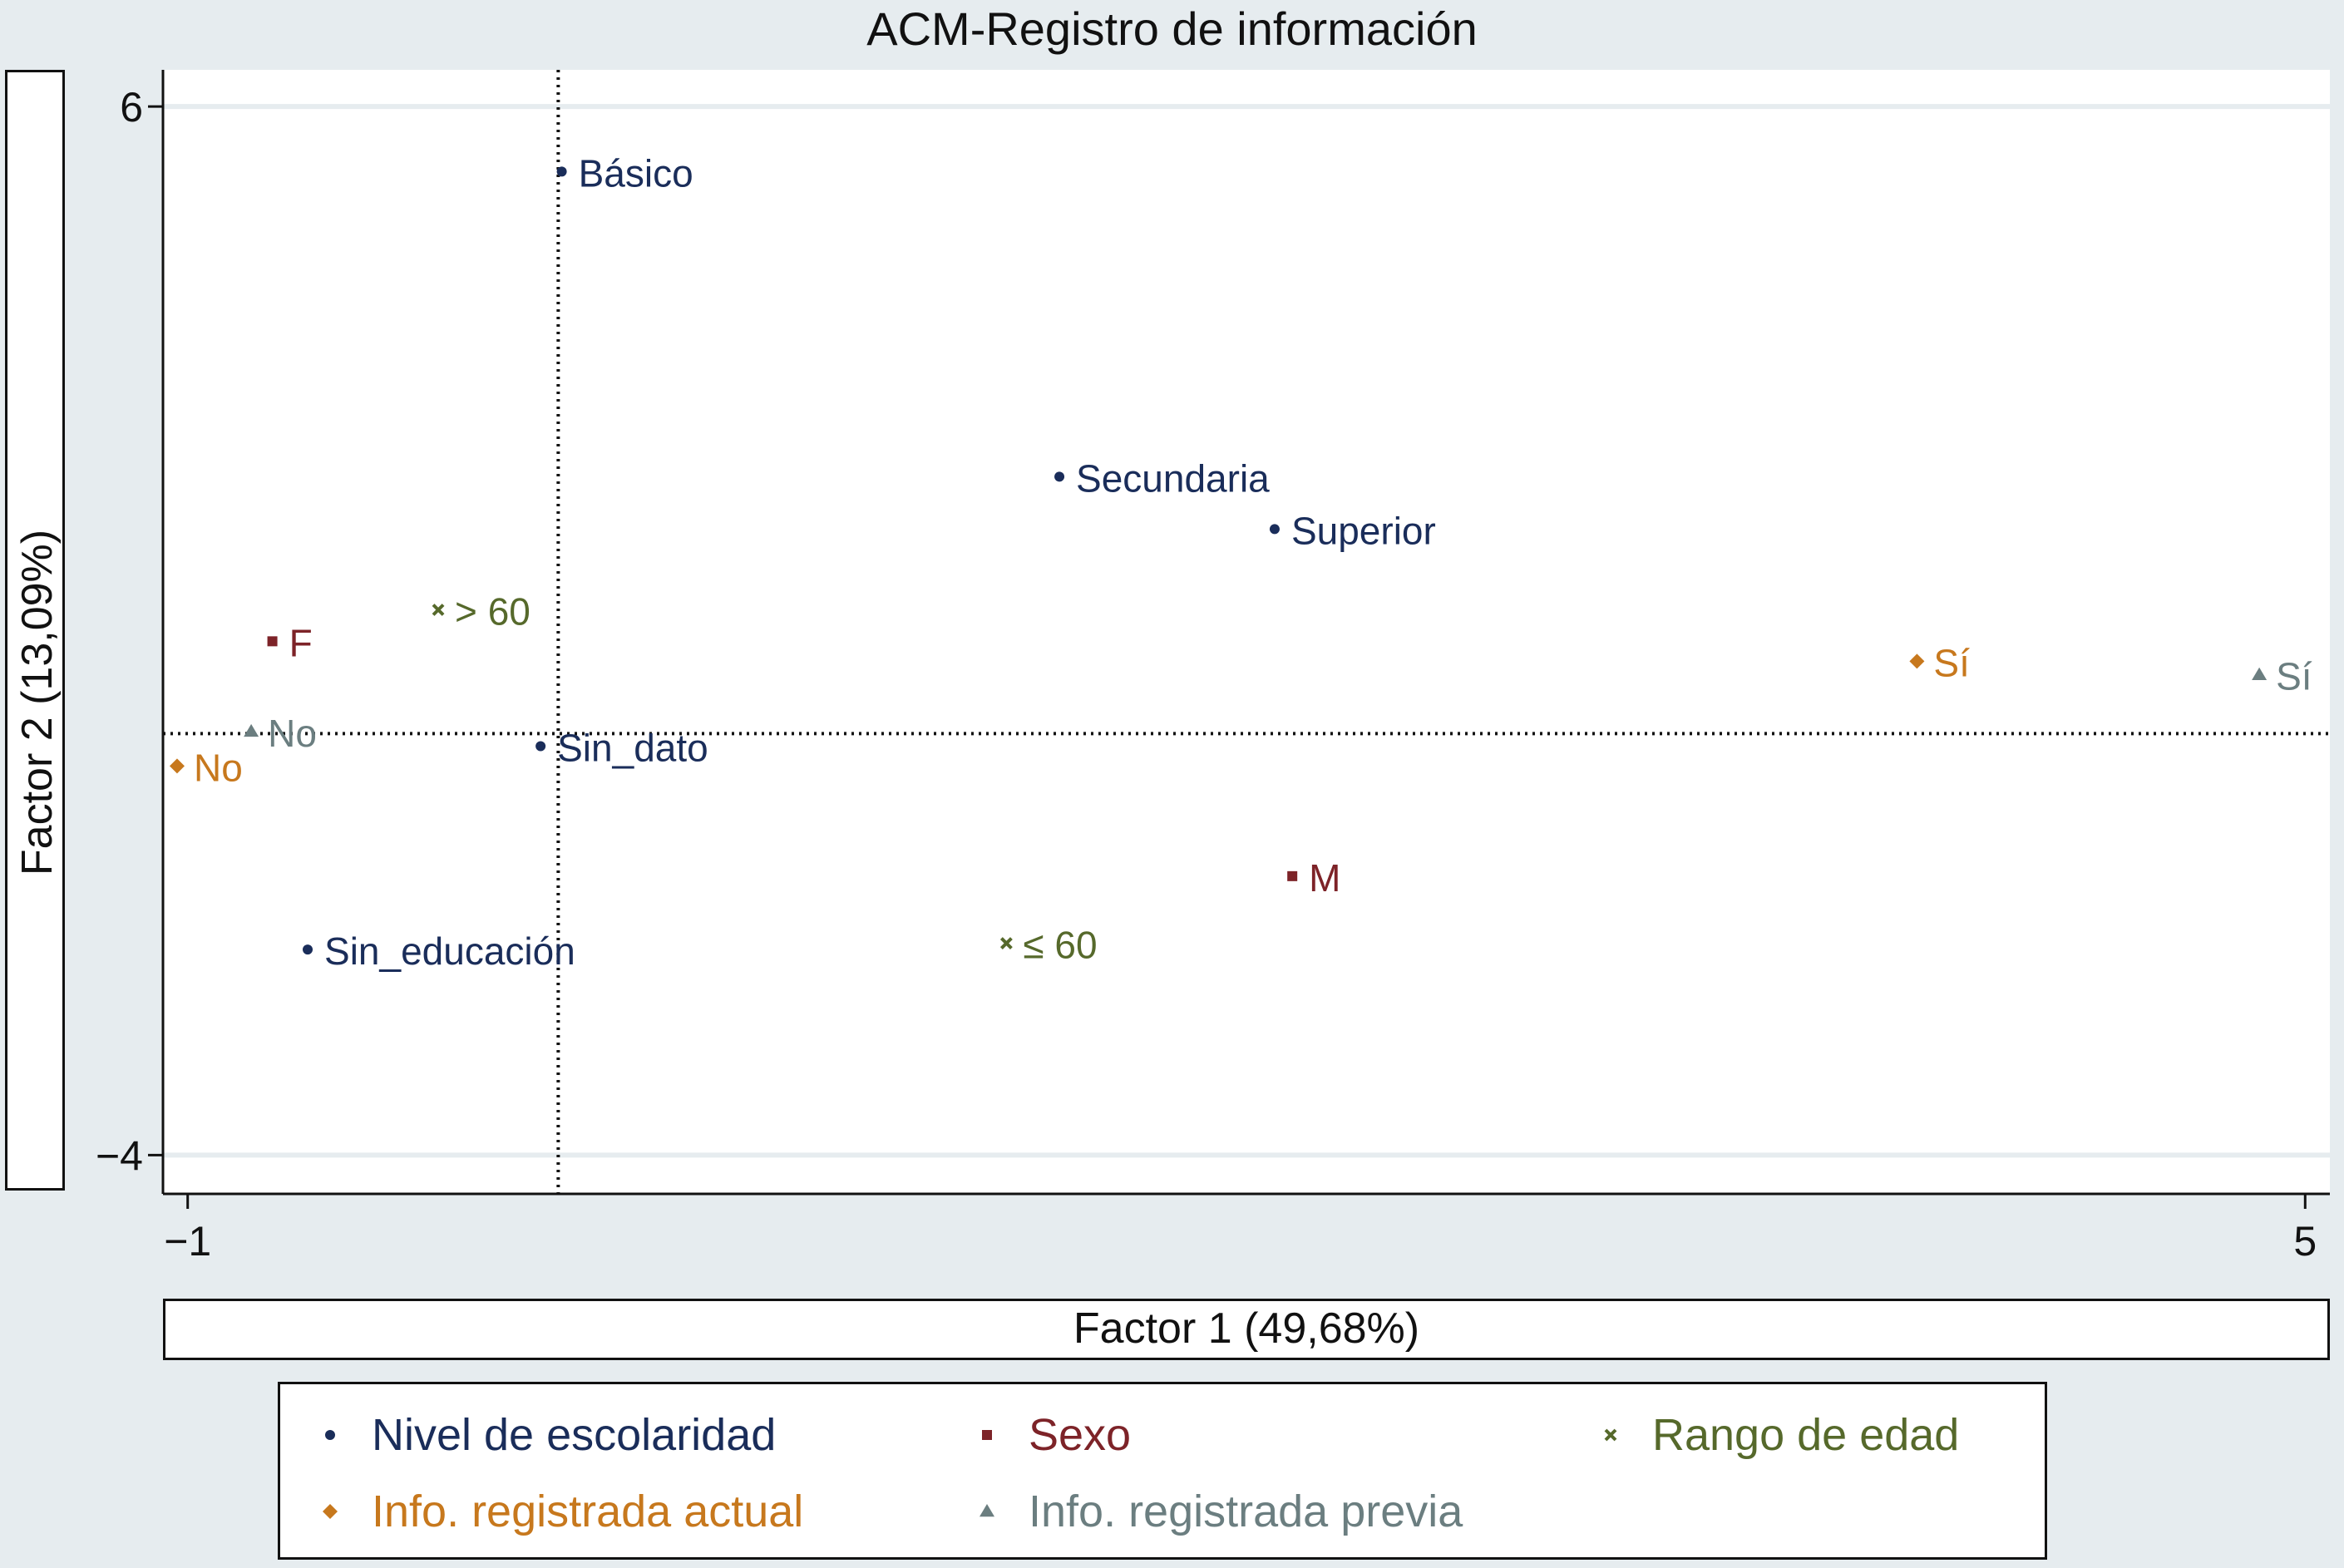 This screenshot has width=2344, height=1568. Describe the element at coordinates (1172, 28) in the screenshot. I see `chart-title: ACM-Registro de información` at that location.